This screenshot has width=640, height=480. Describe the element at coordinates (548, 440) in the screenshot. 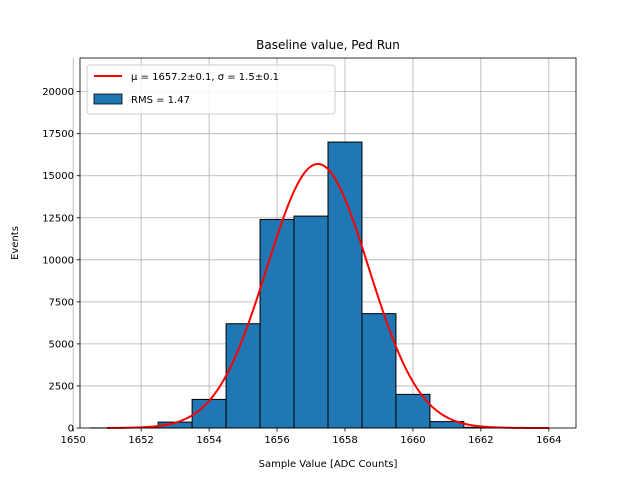

I see `x-tick-label: 1664` at that location.